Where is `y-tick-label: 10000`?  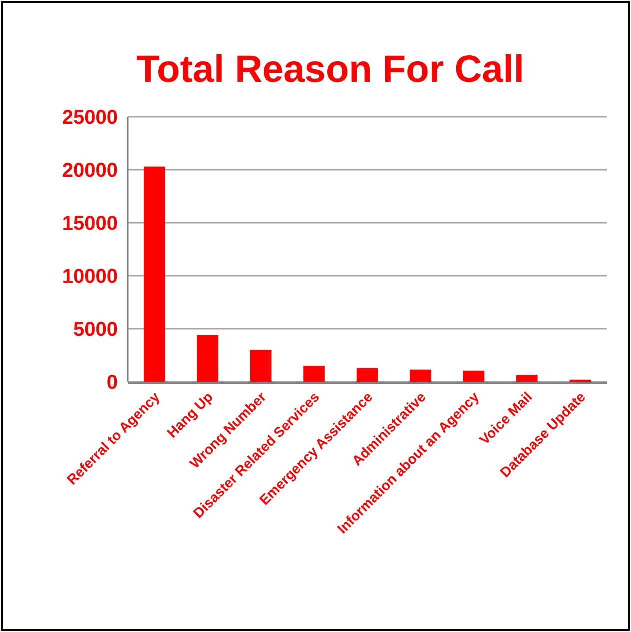
y-tick-label: 10000 is located at coordinates (90, 277).